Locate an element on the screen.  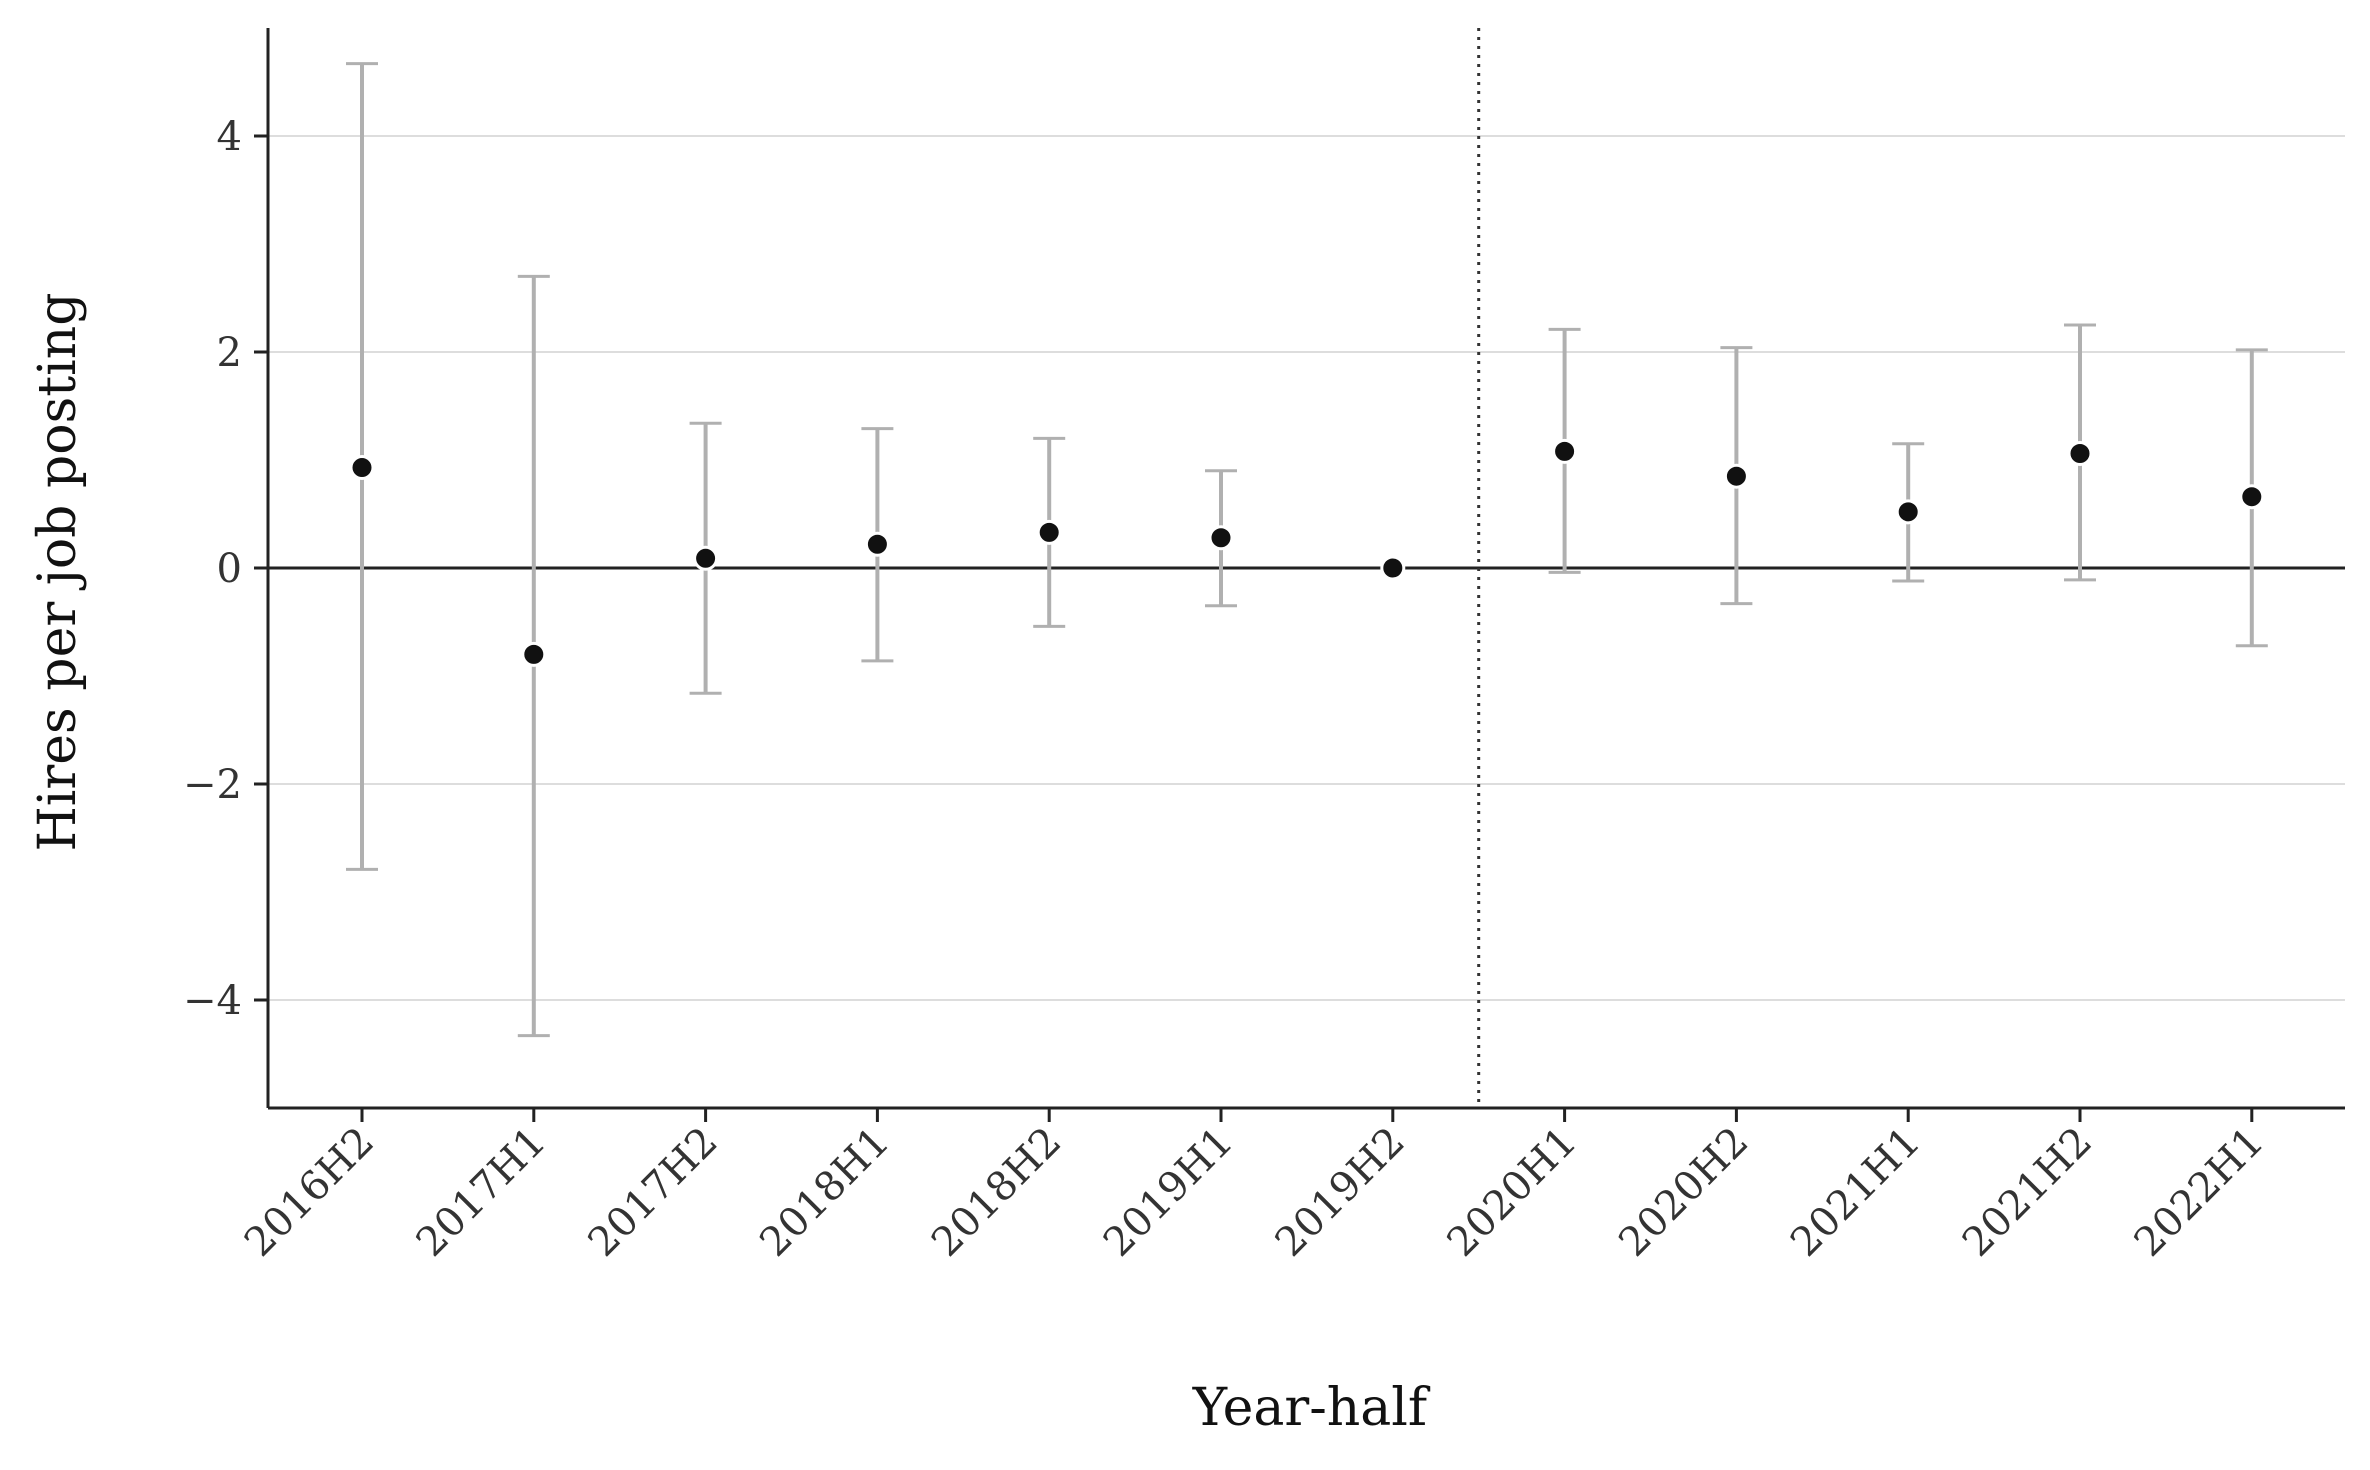
x-tick-label: 2017H1 is located at coordinates (481, 1192).